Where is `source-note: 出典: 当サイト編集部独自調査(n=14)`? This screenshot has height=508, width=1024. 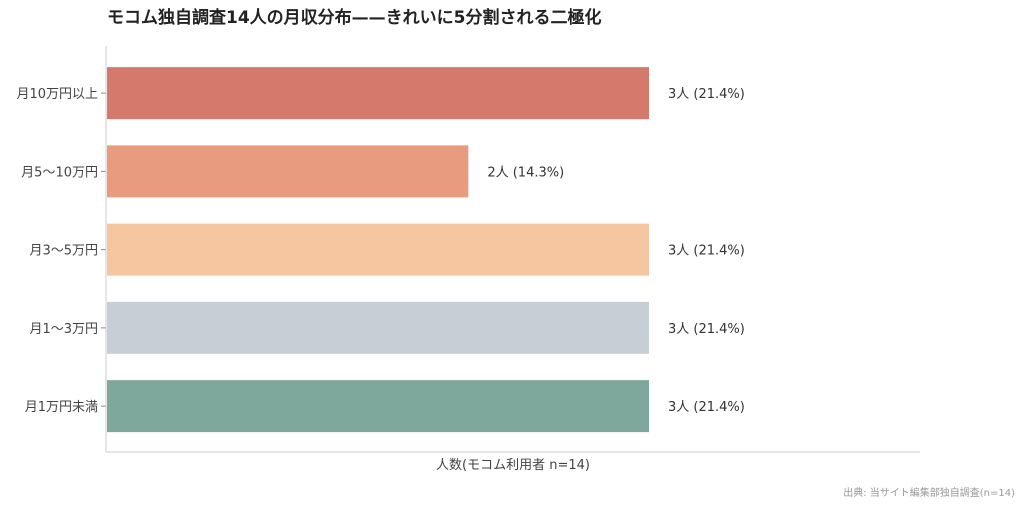
source-note: 出典: 当サイト編集部独自調査(n=14) is located at coordinates (929, 492).